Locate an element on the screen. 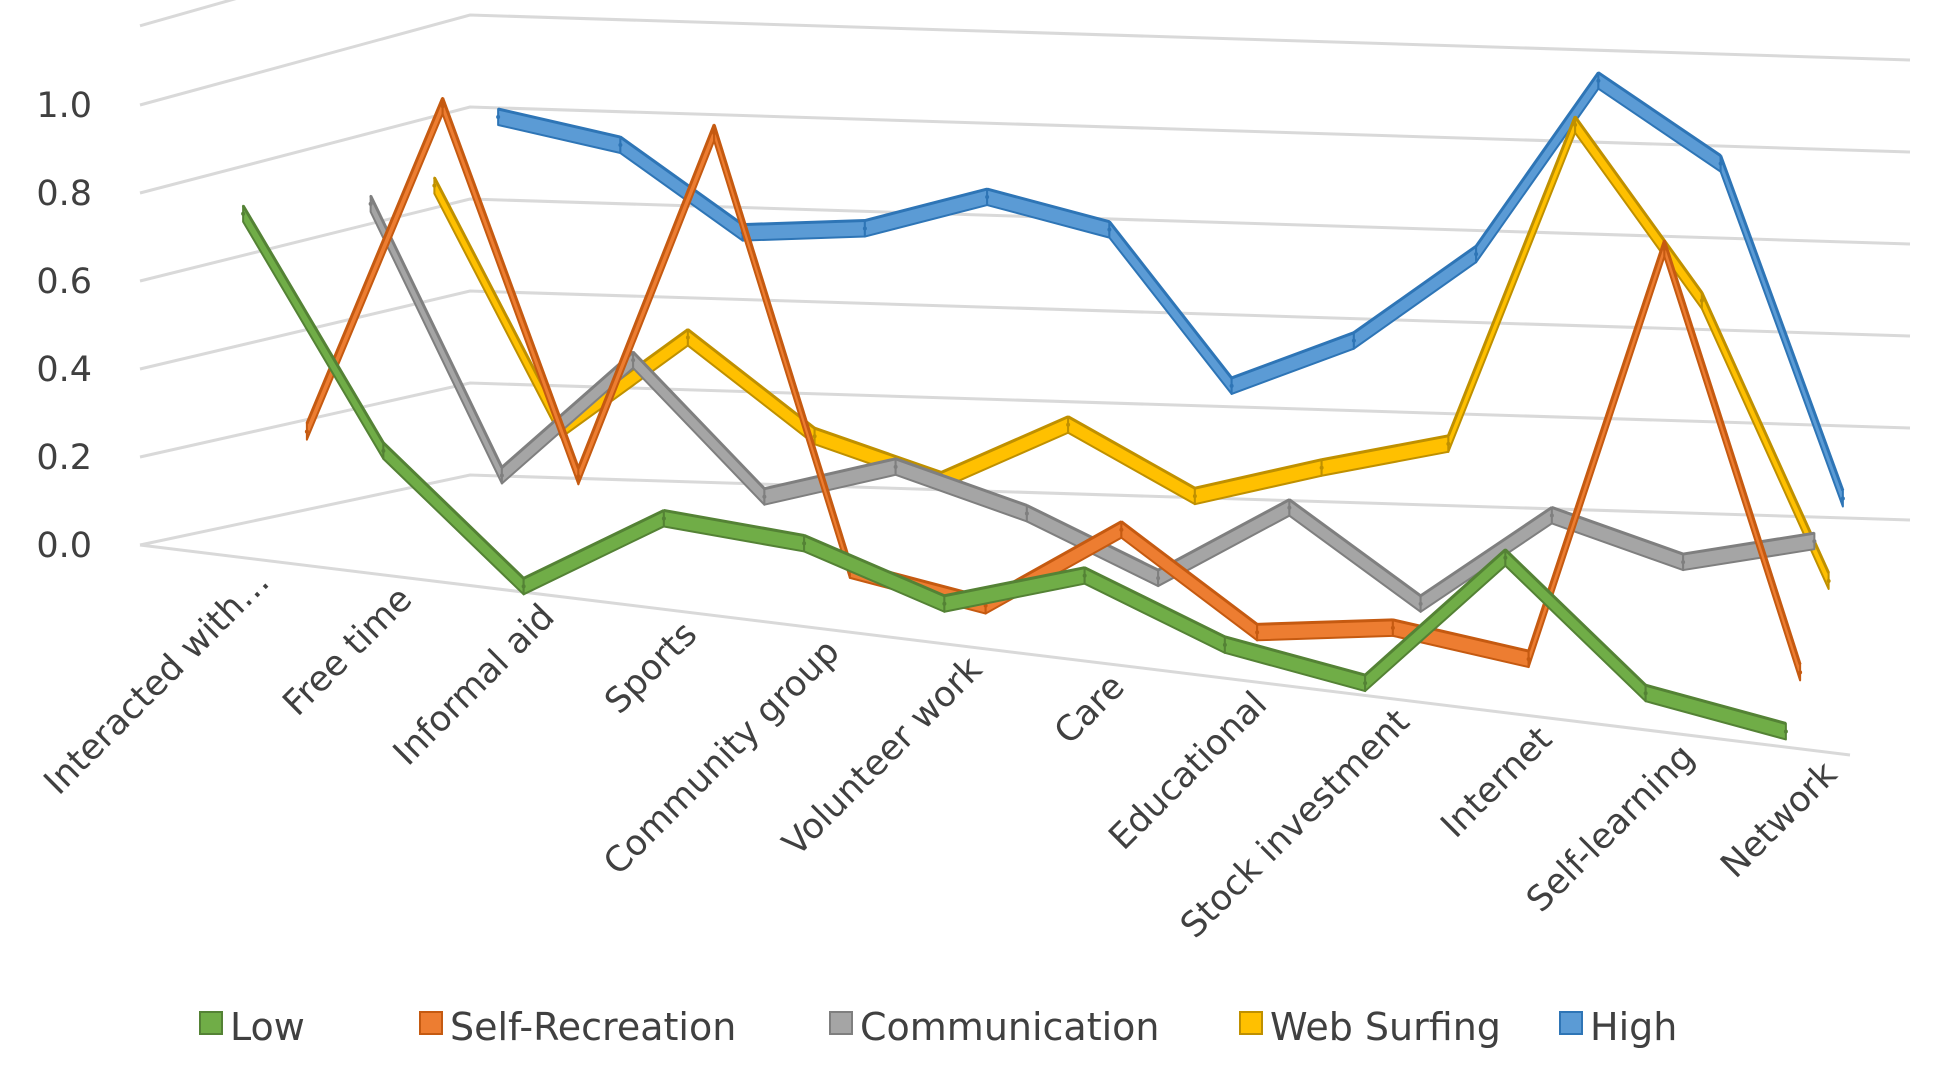 This screenshot has width=1948, height=1068. y-tick-label: 0.4 is located at coordinates (64, 370).